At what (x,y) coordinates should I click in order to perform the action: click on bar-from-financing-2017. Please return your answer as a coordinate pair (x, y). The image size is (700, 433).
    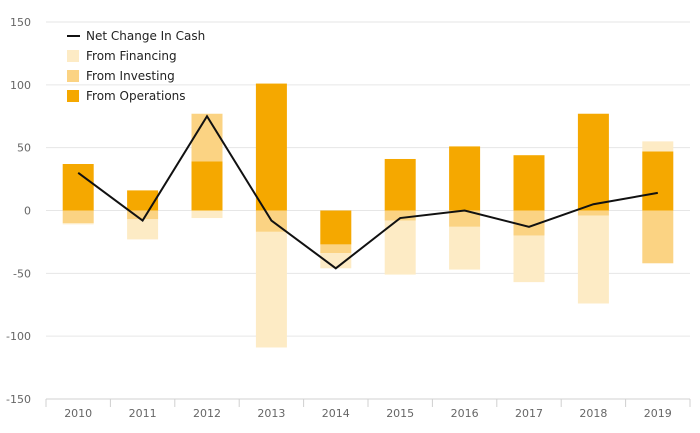
    Looking at the image, I should click on (529, 259).